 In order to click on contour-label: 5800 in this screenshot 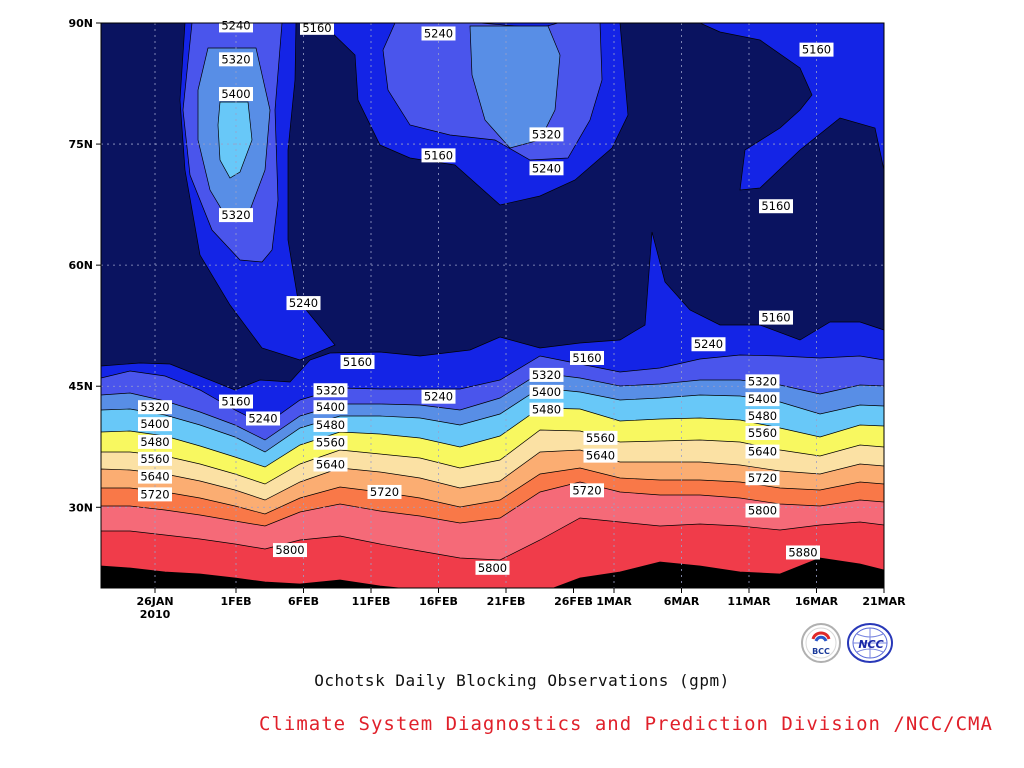, I will do `click(290, 550)`.